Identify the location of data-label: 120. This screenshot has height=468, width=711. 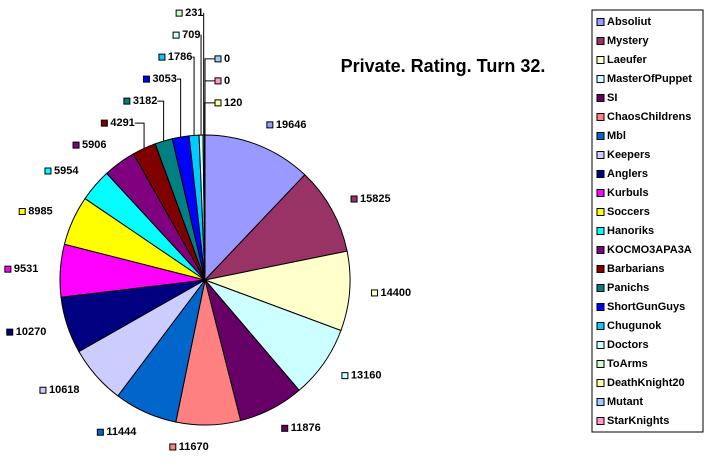
(233, 103).